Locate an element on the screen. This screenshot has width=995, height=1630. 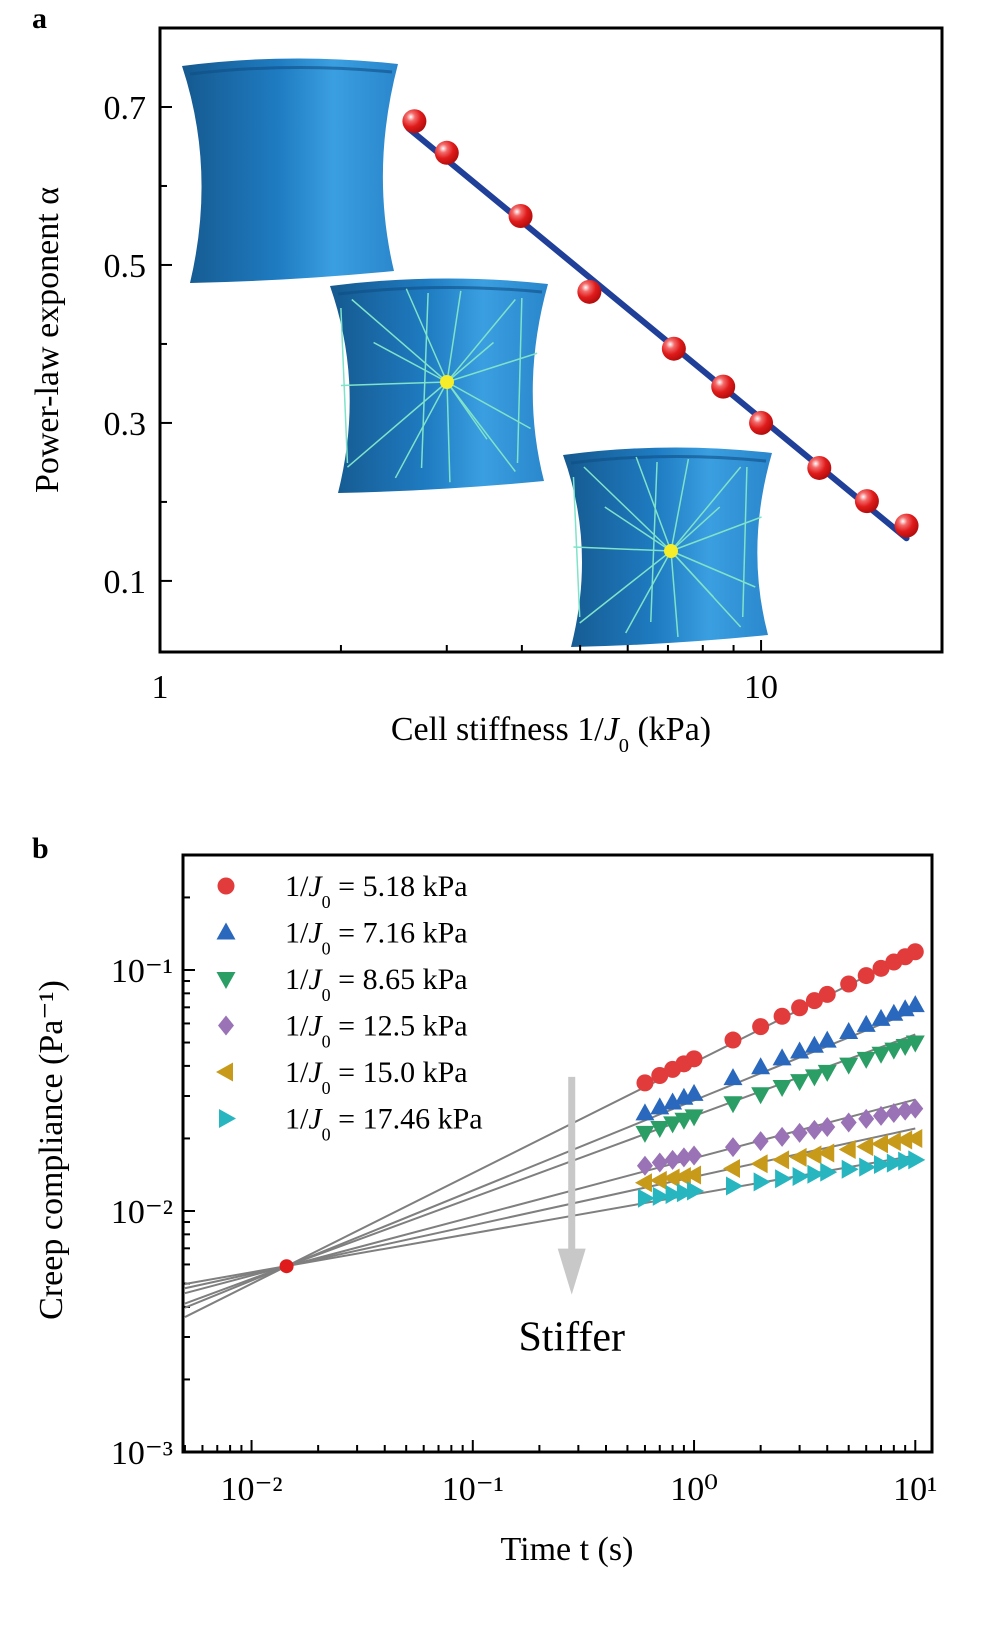
legend-label: 1/J0 = 12.5 kPa is located at coordinates (376, 1031).